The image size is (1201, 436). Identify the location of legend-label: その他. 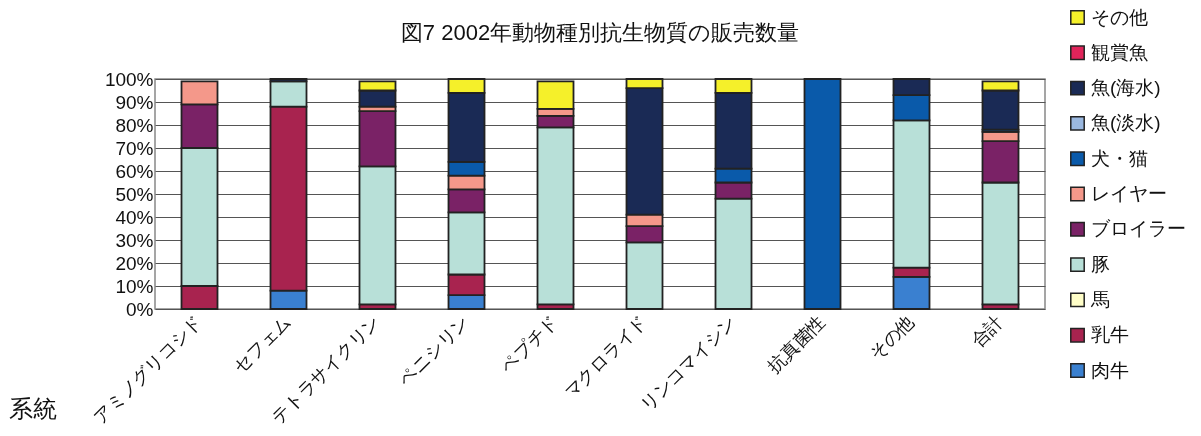
(1119, 17).